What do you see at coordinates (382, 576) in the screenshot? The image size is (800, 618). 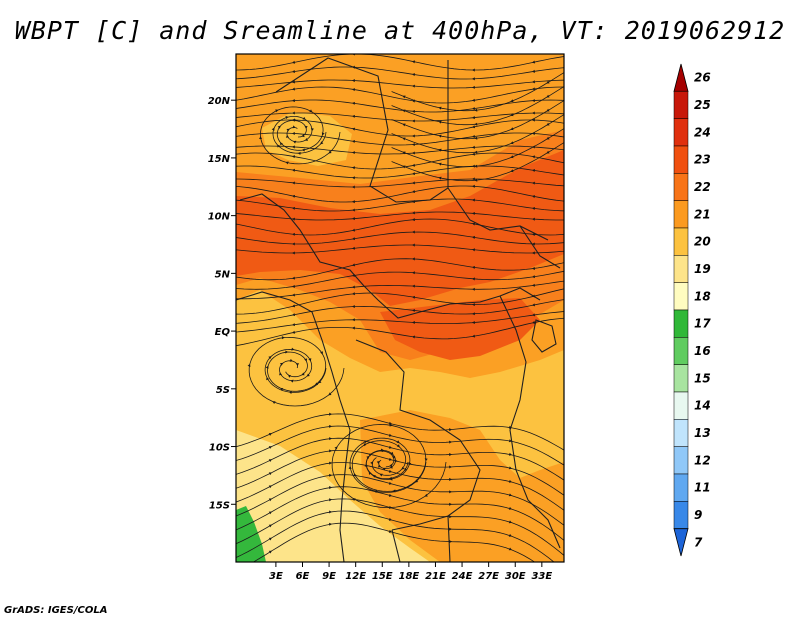 I see `lon-tick-label: 15E` at bounding box center [382, 576].